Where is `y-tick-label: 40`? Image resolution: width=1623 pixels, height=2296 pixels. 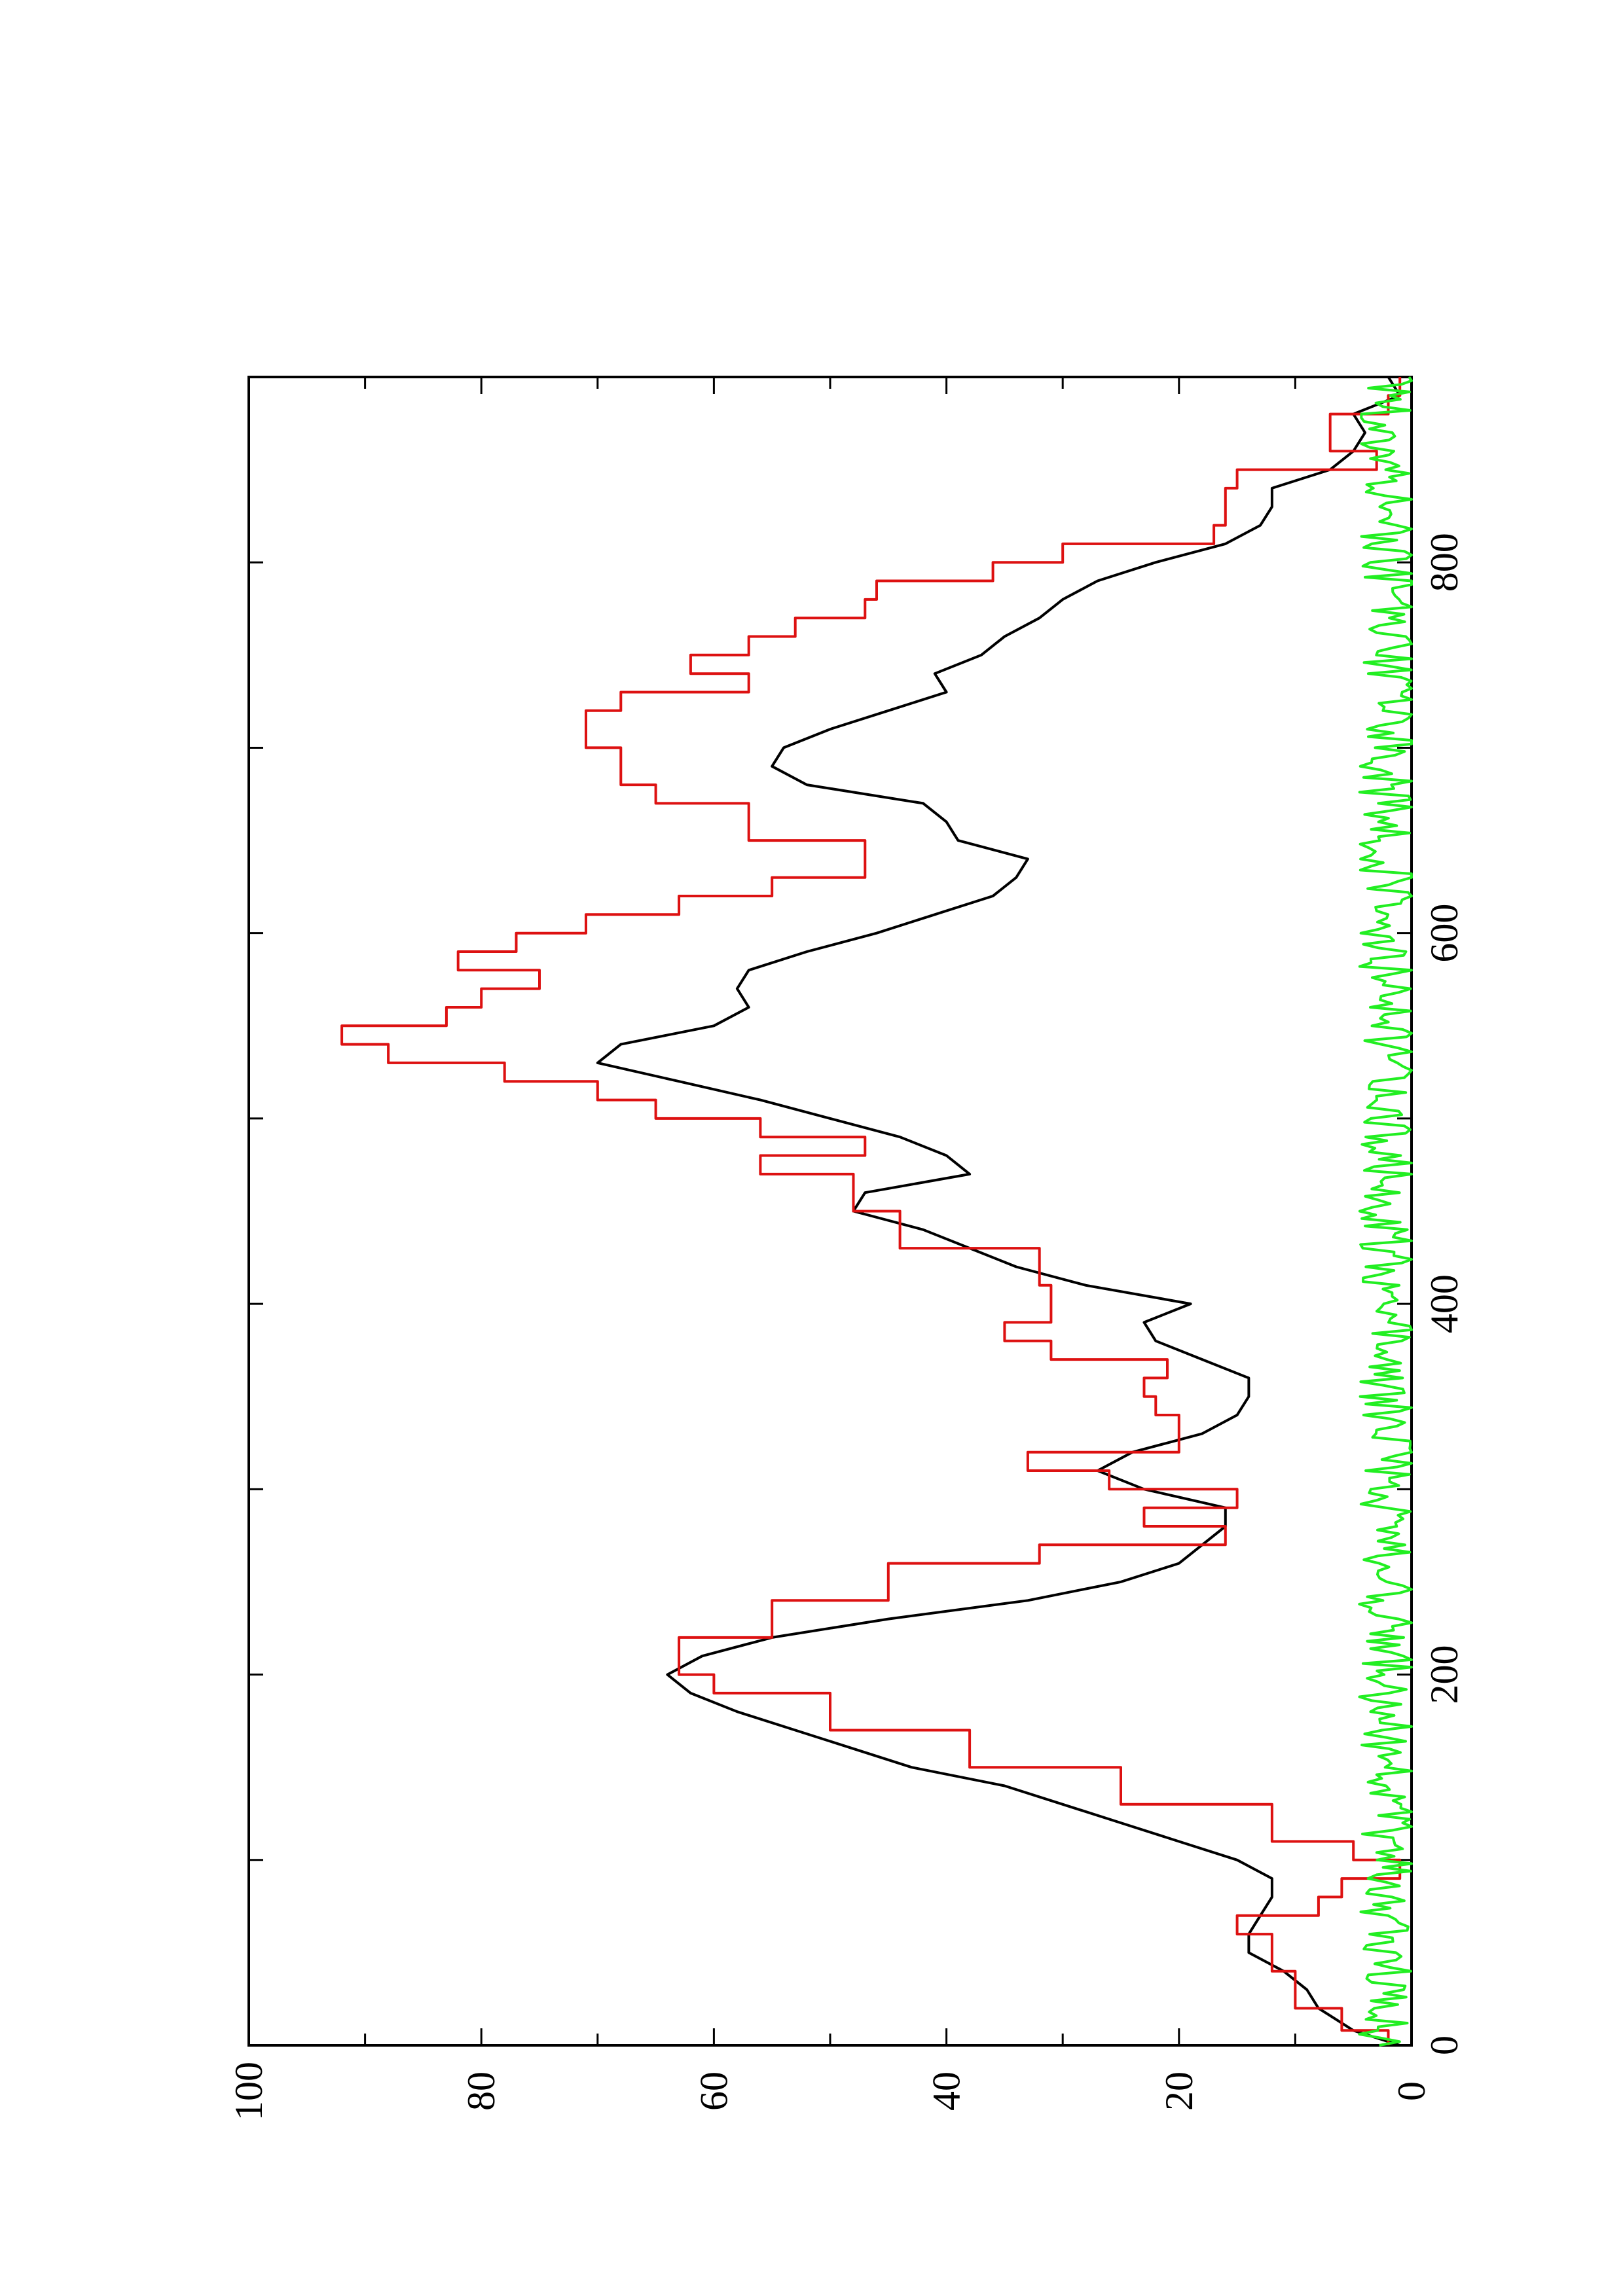
y-tick-label: 40 is located at coordinates (946, 2091).